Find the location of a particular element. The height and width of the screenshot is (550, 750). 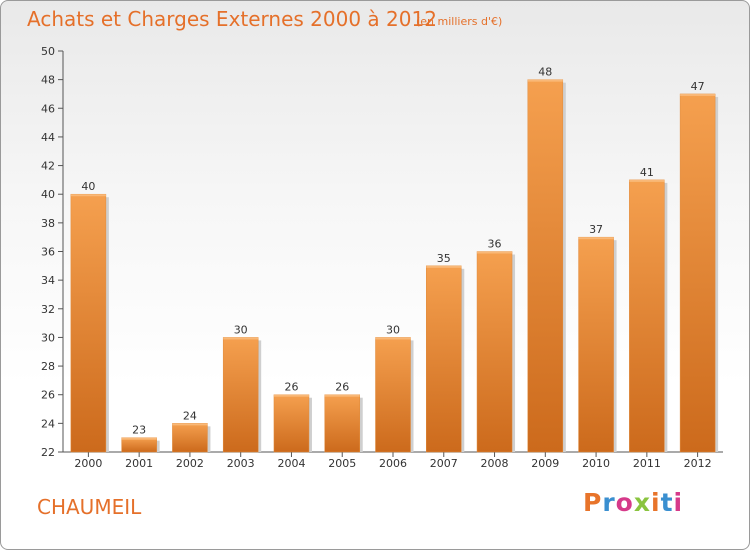

data-label: 36 is located at coordinates (495, 244).